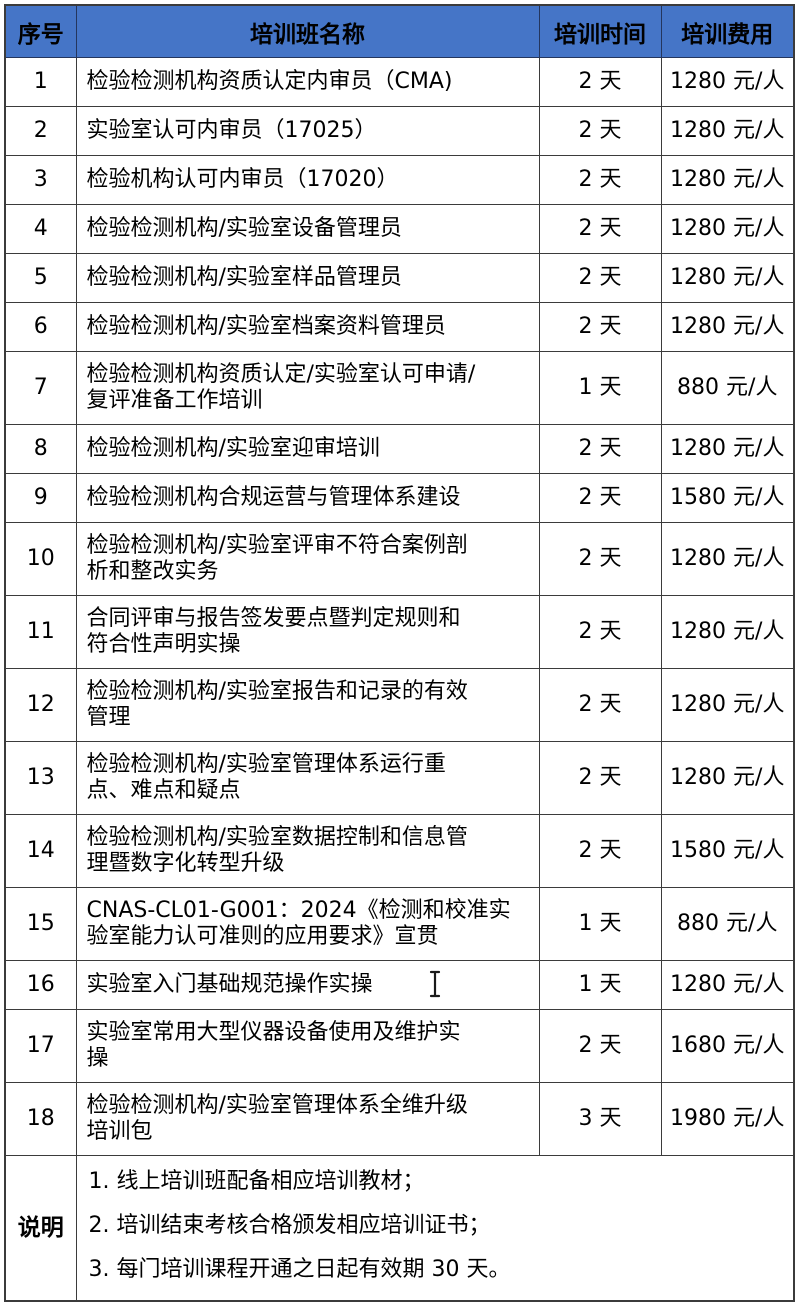 The width and height of the screenshot is (800, 1302). I want to click on table-row: 6 检验检测机构/实验室档案资料管理员 2 天 1280 元/人, so click(399, 327).